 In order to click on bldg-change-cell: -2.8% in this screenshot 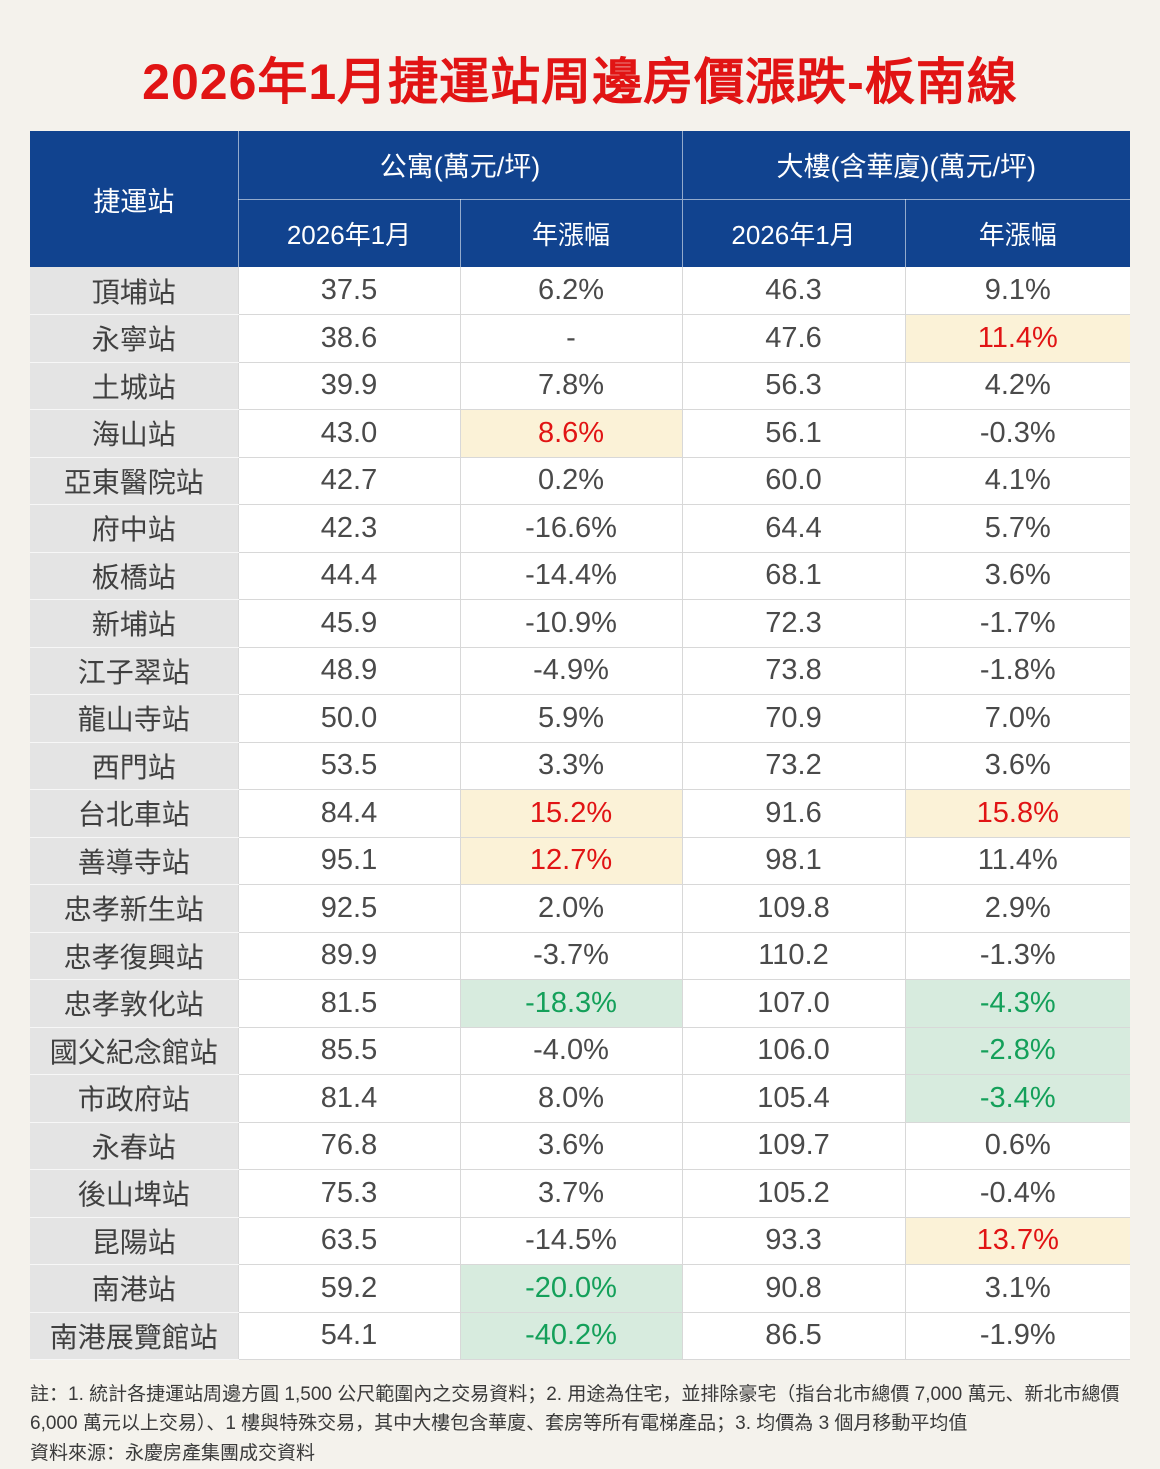, I will do `click(1017, 1051)`.